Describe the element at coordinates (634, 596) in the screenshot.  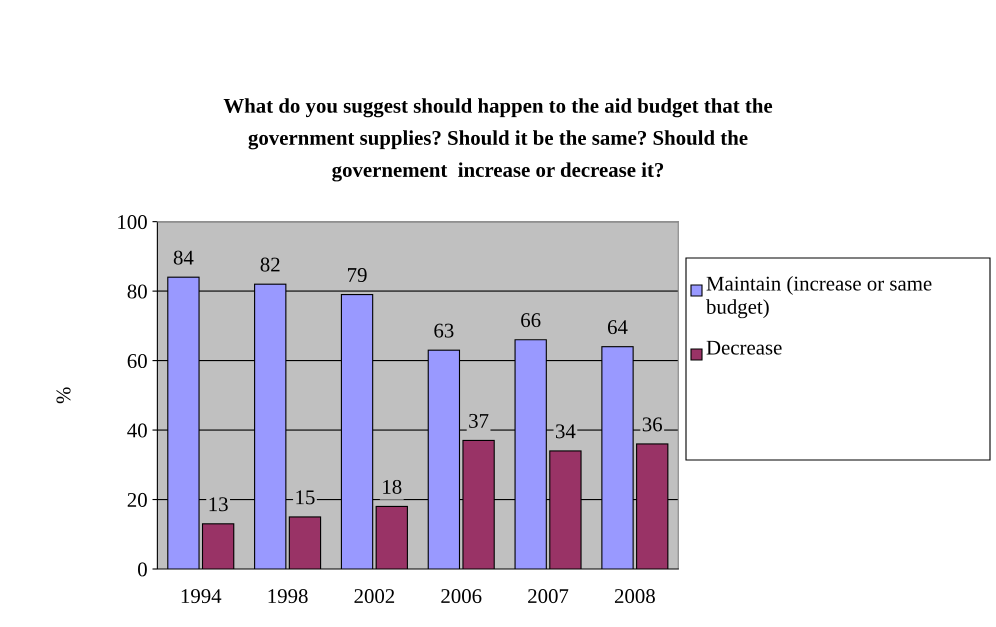
I see `x-tick-label: 2008` at that location.